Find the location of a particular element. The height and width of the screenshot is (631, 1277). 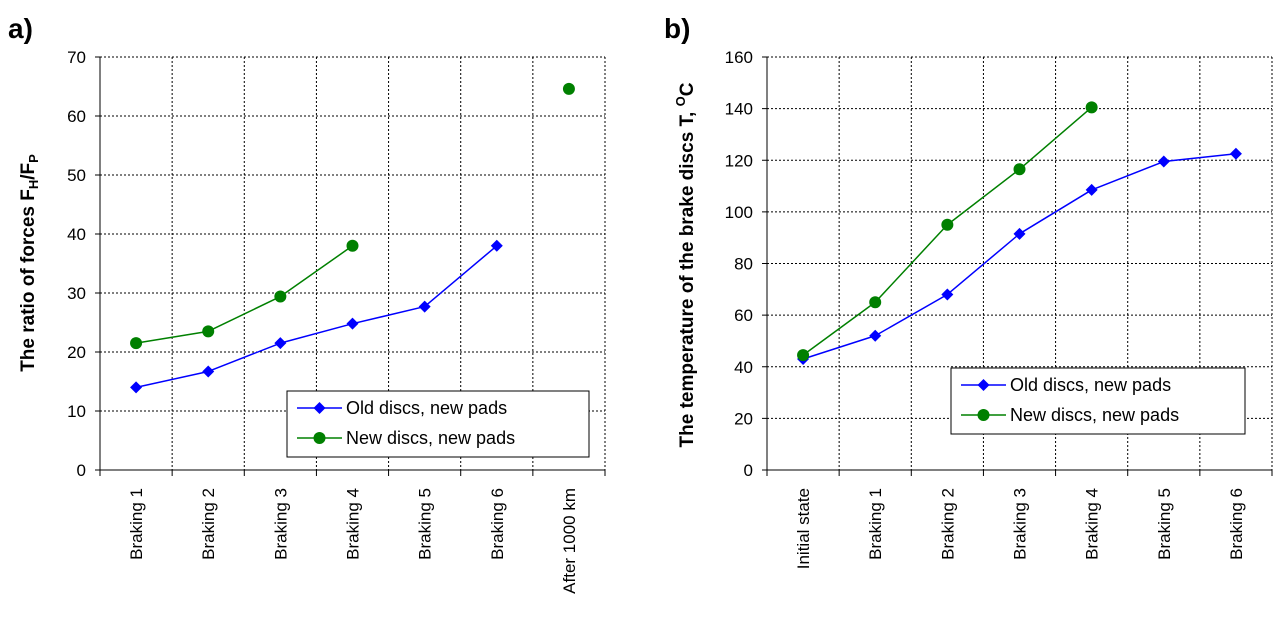

panel-label-b: b) is located at coordinates (677, 28).